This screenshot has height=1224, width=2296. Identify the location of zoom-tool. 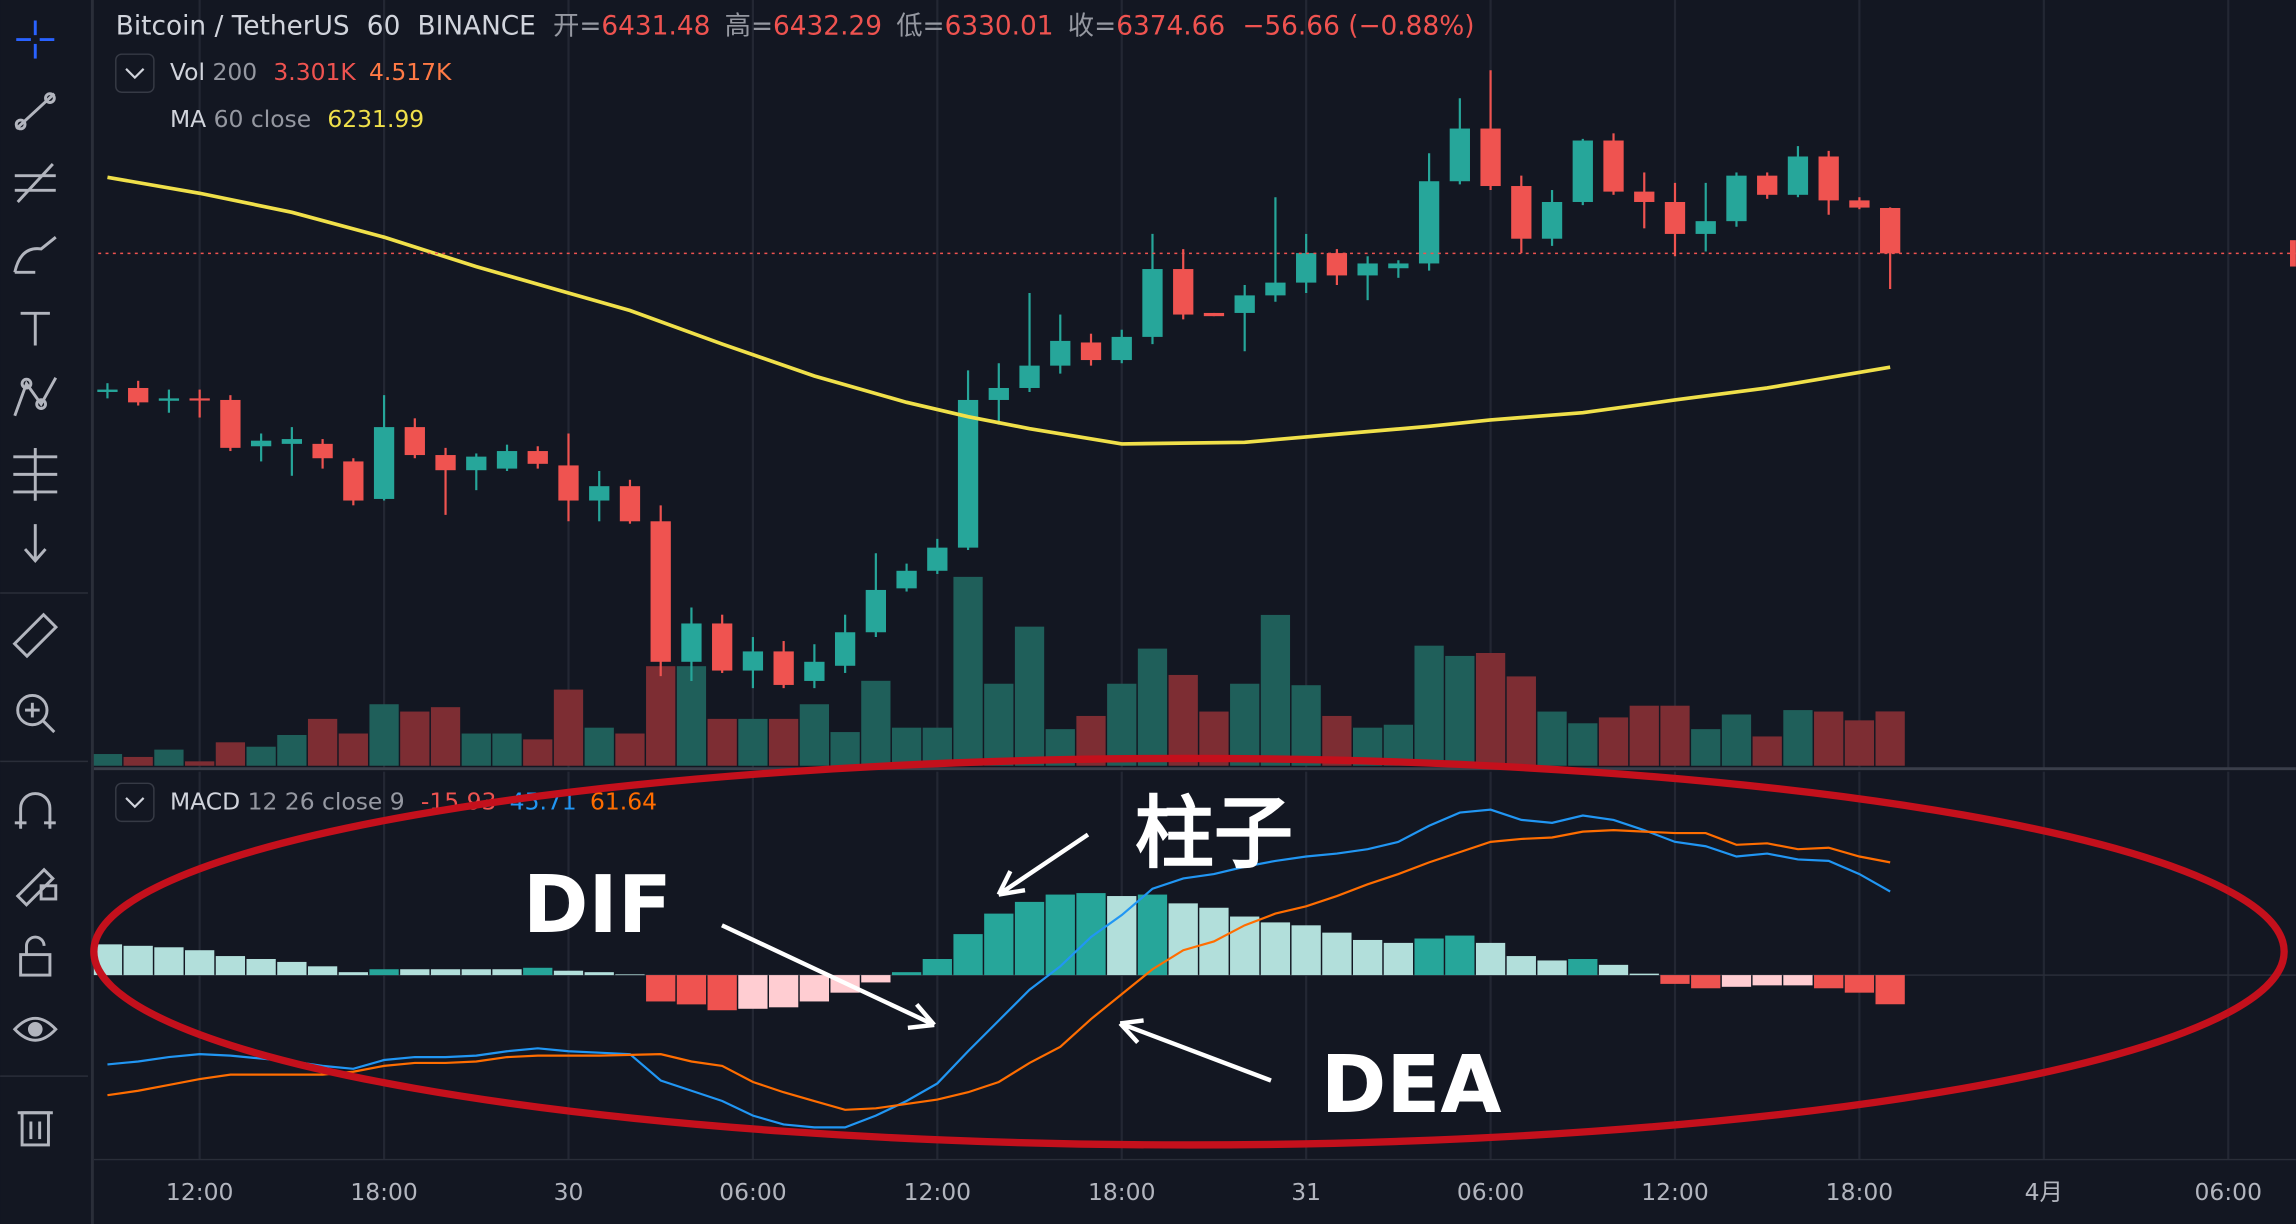
(36, 713).